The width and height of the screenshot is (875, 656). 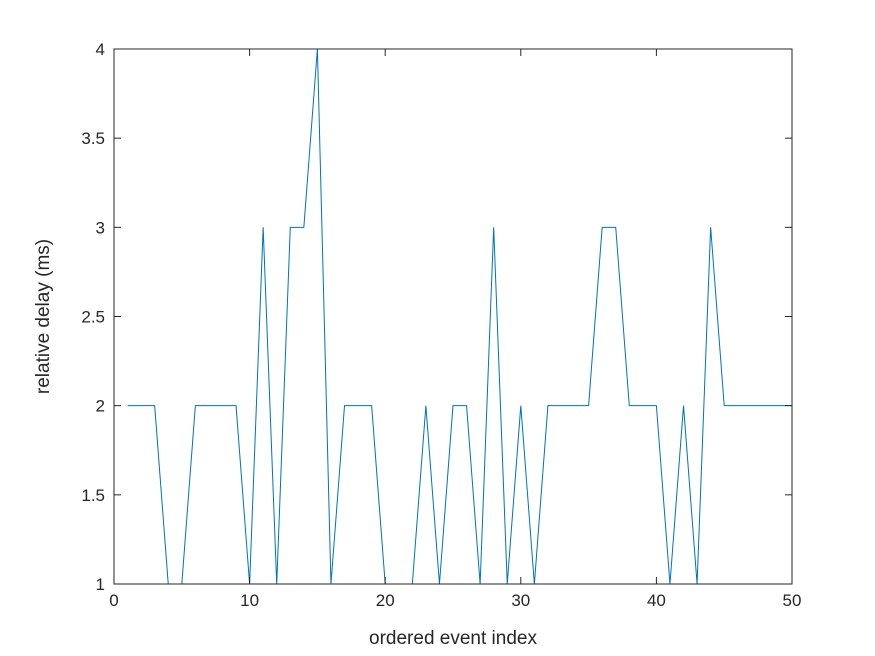 I want to click on y-tick-label: 3, so click(x=100, y=227).